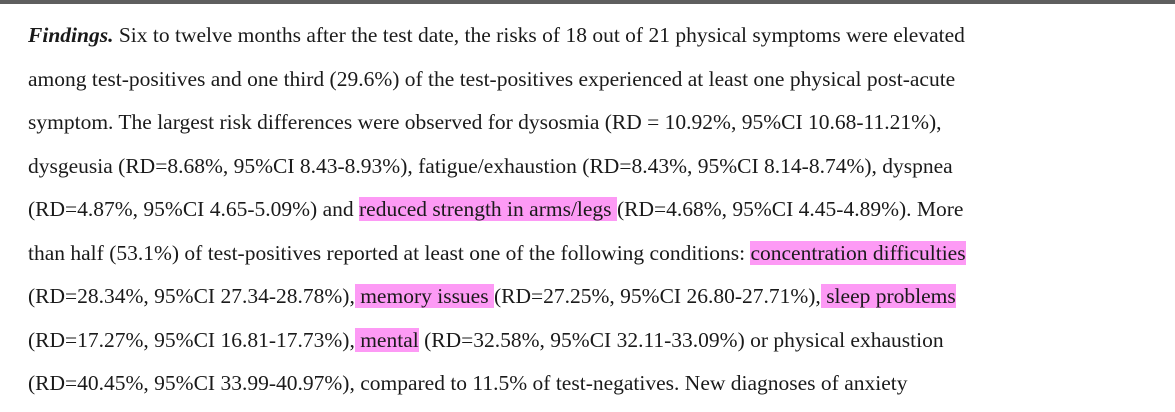  Describe the element at coordinates (858, 252) in the screenshot. I see `highlighted-text: concentration difficulties` at that location.